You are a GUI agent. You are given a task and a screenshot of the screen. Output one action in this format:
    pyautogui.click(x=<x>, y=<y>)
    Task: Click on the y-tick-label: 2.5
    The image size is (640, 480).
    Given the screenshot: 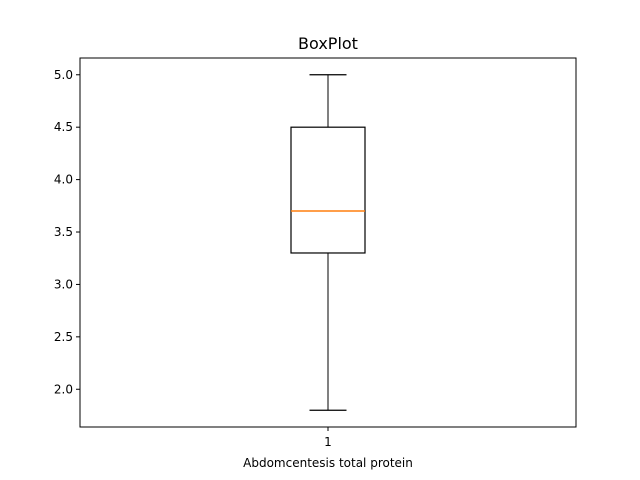 What is the action you would take?
    pyautogui.click(x=63, y=337)
    